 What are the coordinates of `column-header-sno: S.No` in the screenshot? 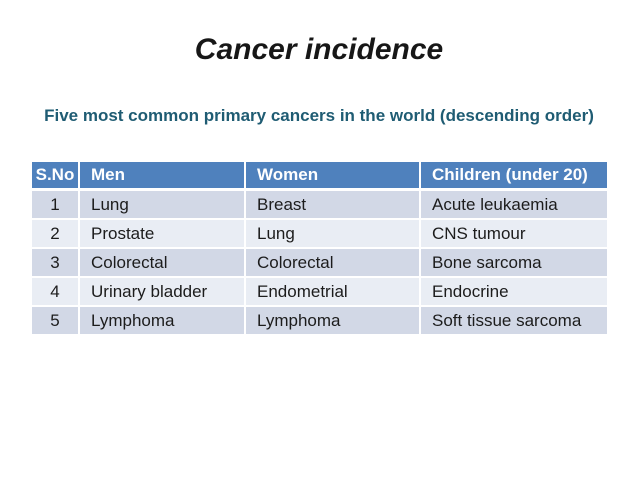 It's located at (55, 175).